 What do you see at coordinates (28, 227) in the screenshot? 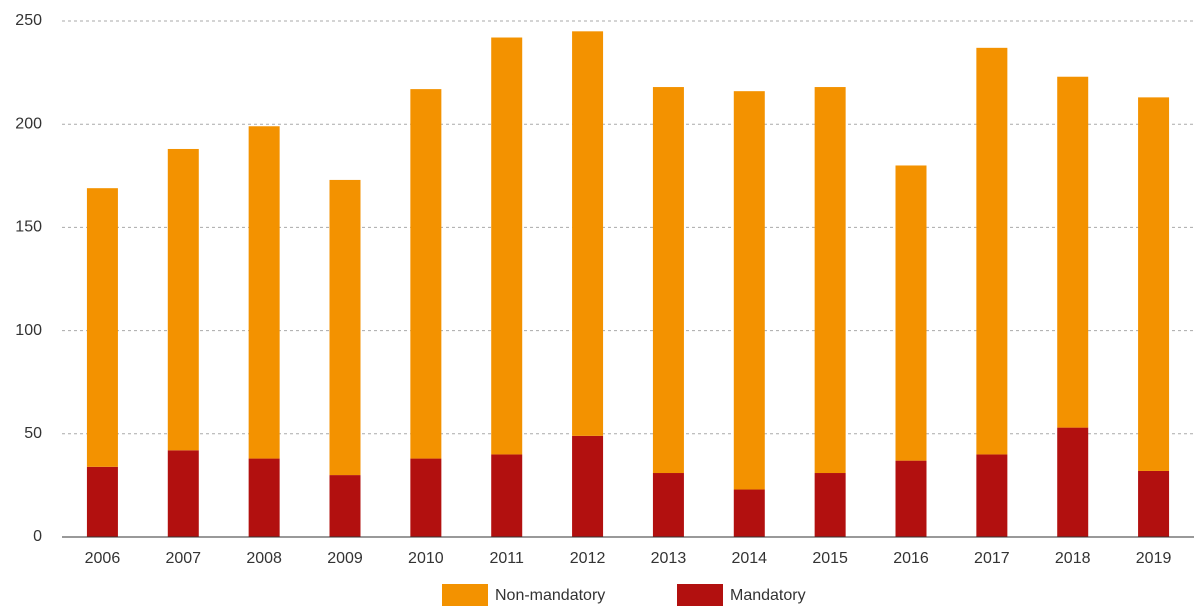
I see `y-tick-label: 150` at bounding box center [28, 227].